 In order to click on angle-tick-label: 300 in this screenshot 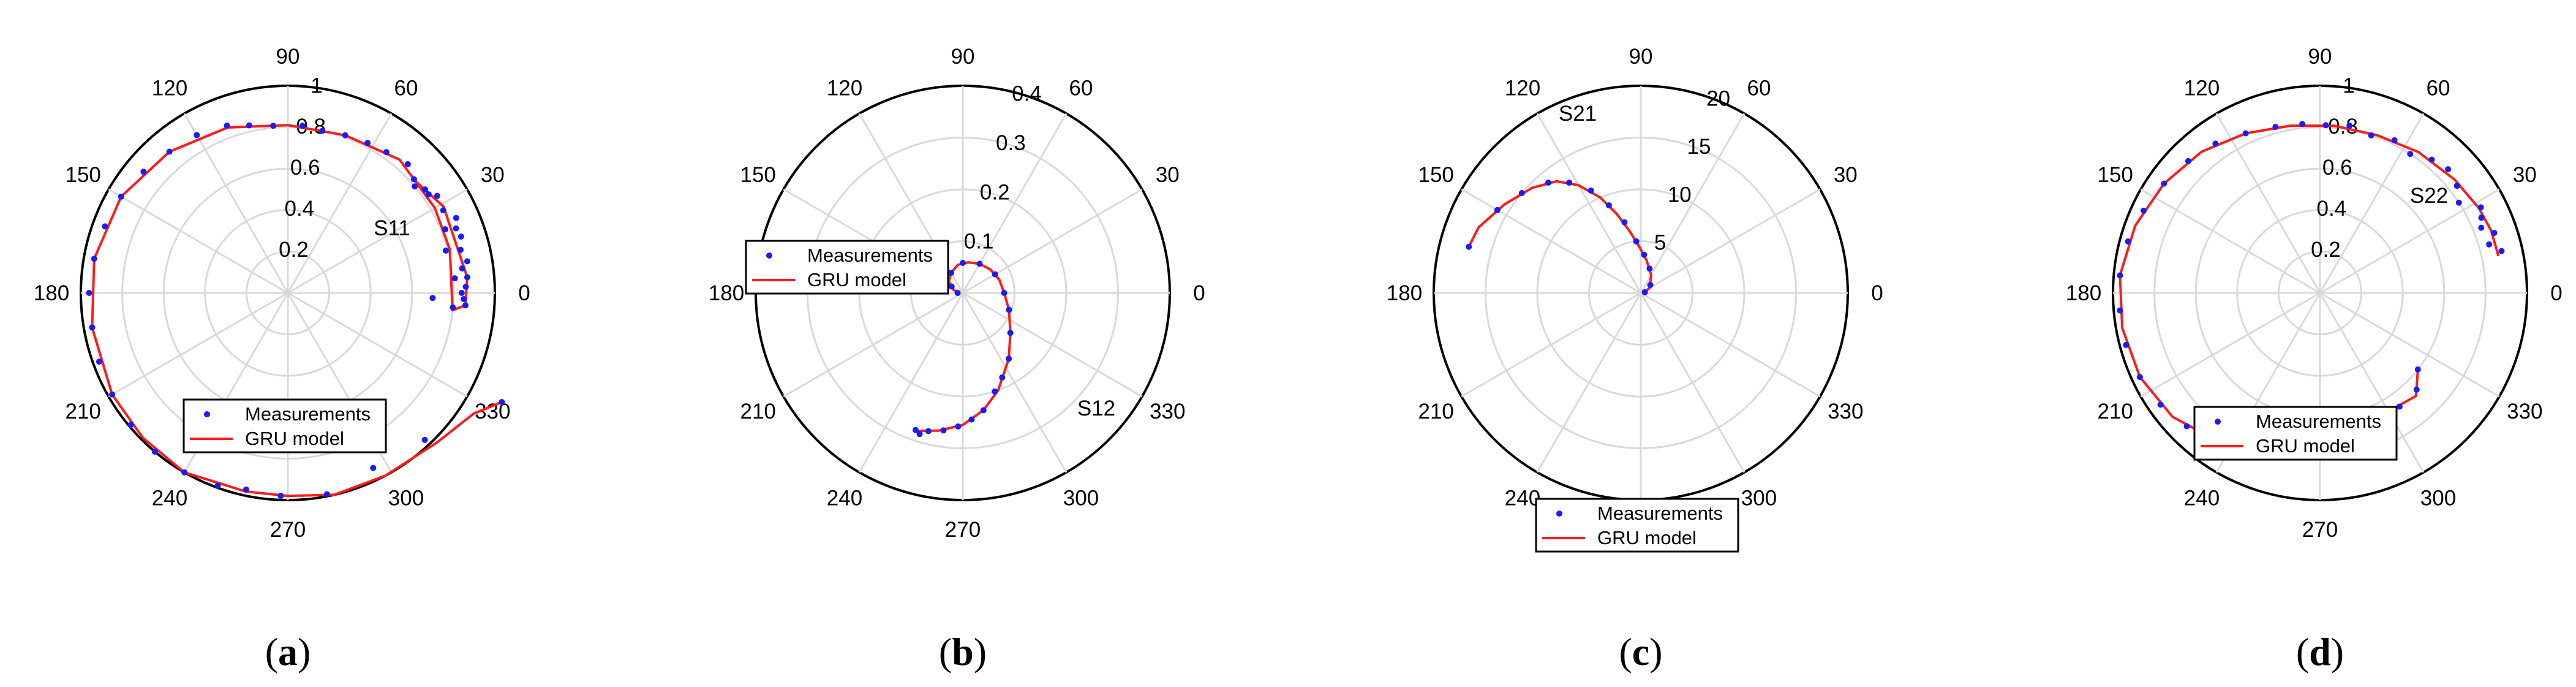, I will do `click(1081, 498)`.